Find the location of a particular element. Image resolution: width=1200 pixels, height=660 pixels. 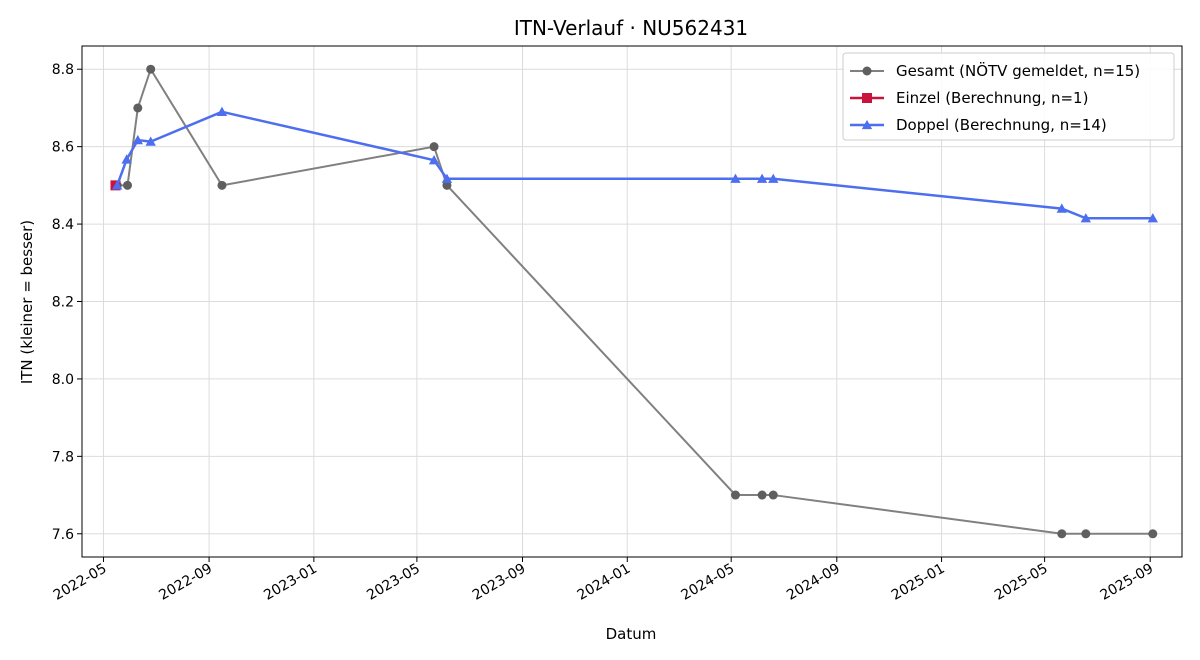

x-tick-label: 2024-09 is located at coordinates (813, 582).